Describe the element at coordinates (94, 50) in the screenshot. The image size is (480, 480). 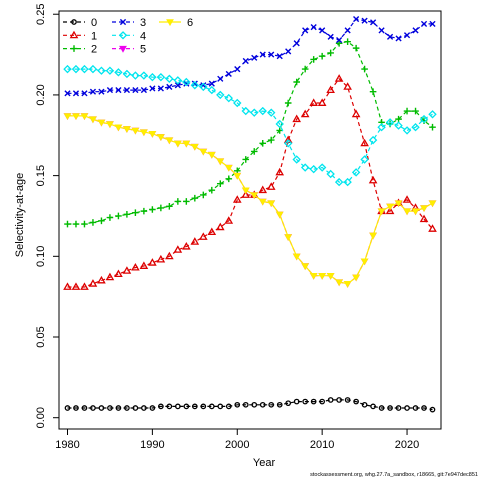
I see `legend-label-2: 2` at that location.